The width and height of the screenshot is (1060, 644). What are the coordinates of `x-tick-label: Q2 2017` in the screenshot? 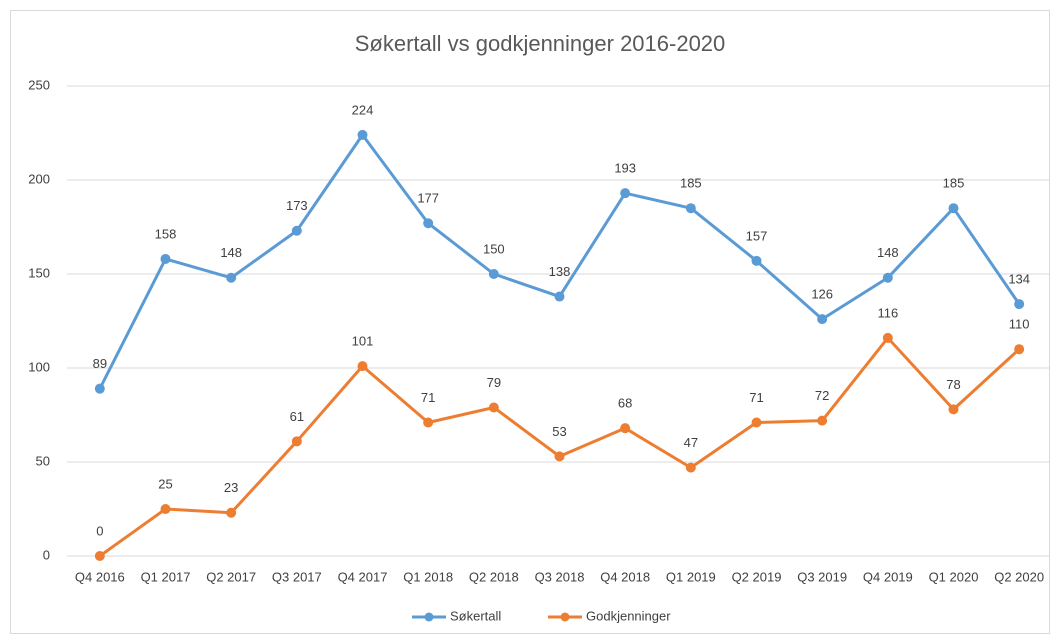 It's located at (231, 576).